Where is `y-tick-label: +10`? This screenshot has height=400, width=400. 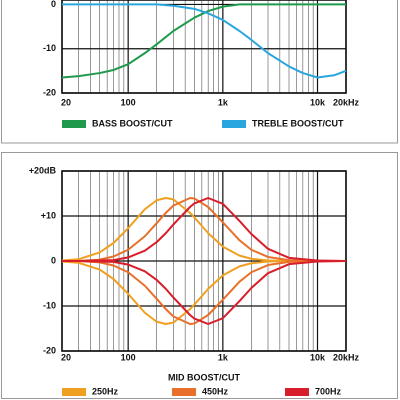
y-tick-label: +10 is located at coordinates (48, 215).